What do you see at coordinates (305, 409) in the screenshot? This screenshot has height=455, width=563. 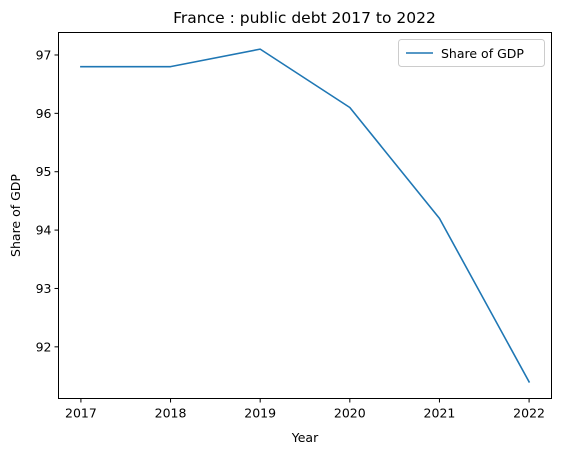 I see `x-axis: 2017 2018 2019 2020 2021 2022` at bounding box center [305, 409].